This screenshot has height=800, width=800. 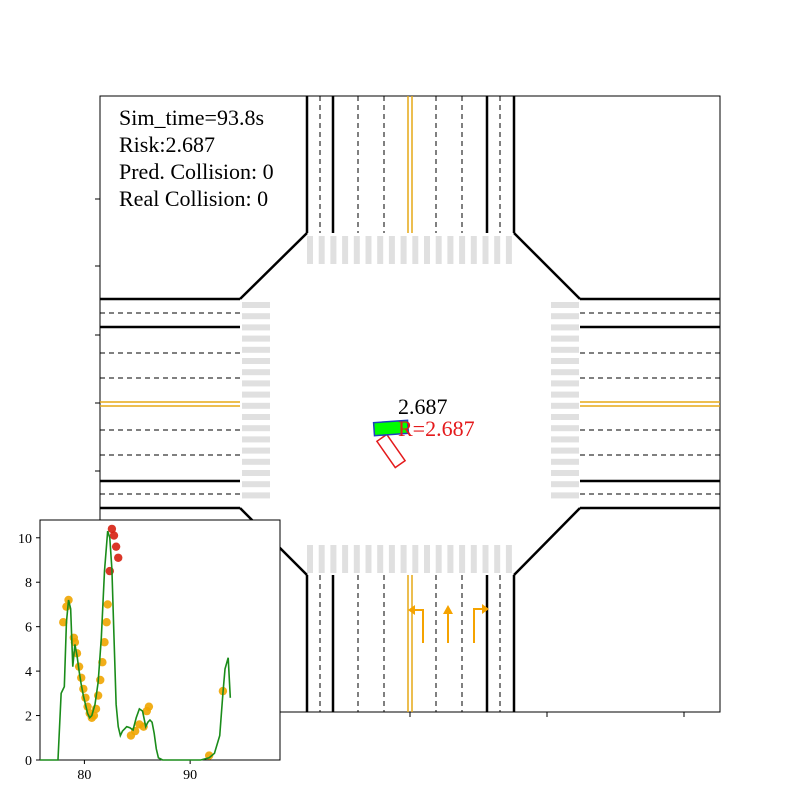 What do you see at coordinates (196, 171) in the screenshot?
I see `pred-collision-text: Pred. Collision: 0` at bounding box center [196, 171].